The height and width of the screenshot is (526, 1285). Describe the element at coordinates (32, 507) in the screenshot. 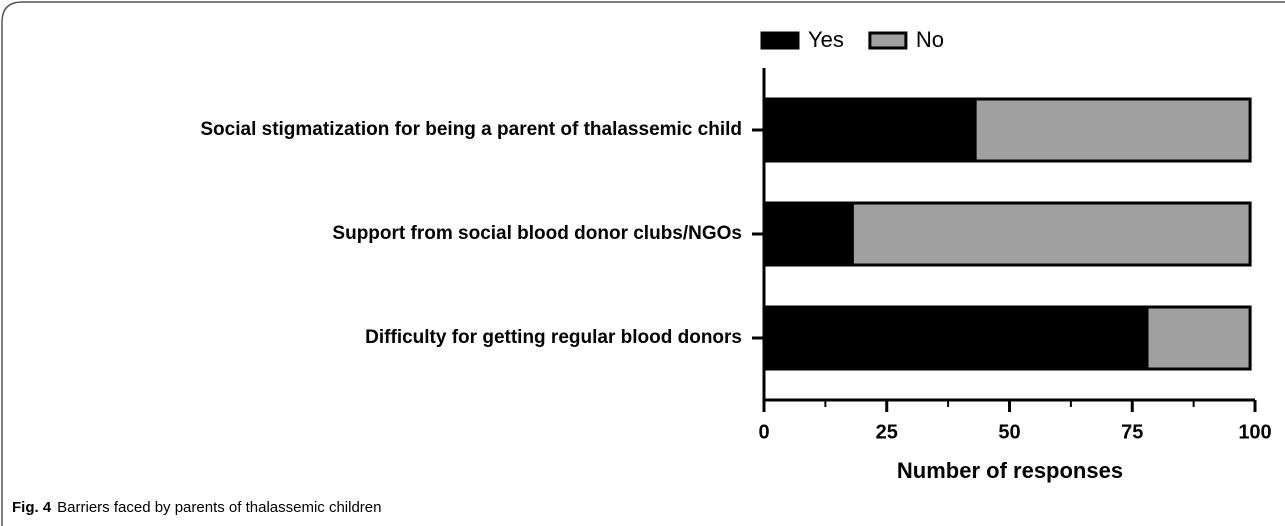

I see `caption-label: Fig. 4` at that location.